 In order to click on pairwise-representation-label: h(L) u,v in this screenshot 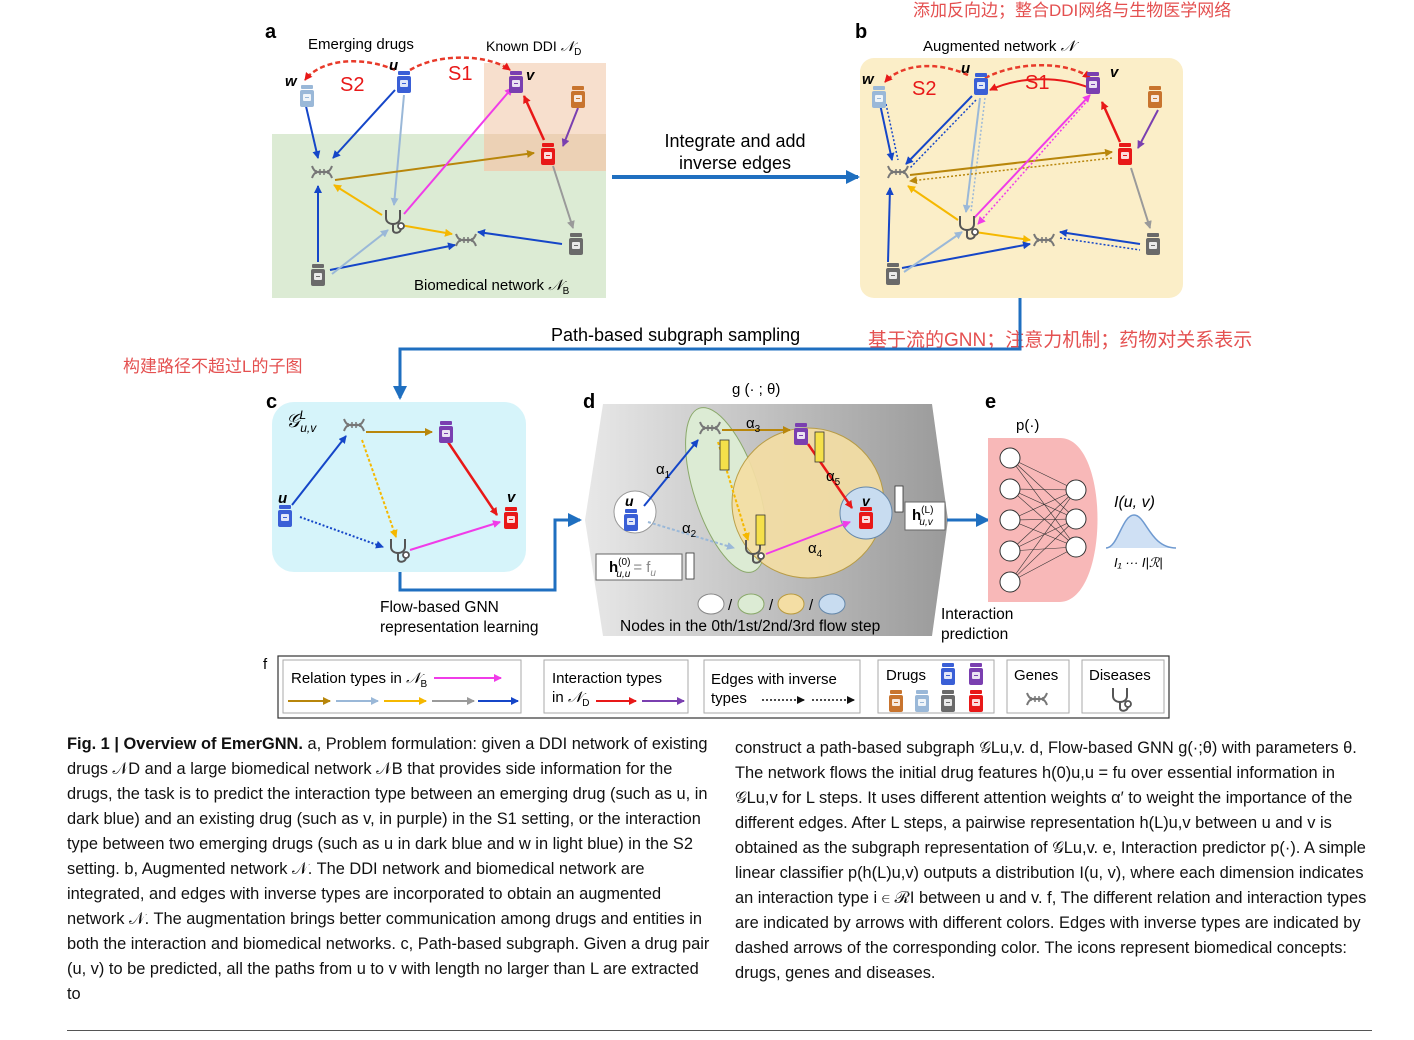, I will do `click(923, 516)`.